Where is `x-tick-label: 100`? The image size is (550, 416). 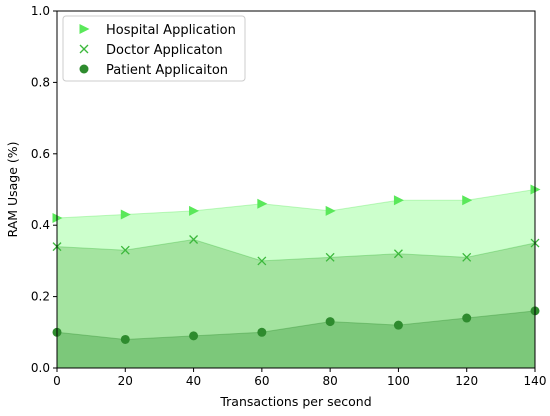
x-tick-label: 100 is located at coordinates (398, 381).